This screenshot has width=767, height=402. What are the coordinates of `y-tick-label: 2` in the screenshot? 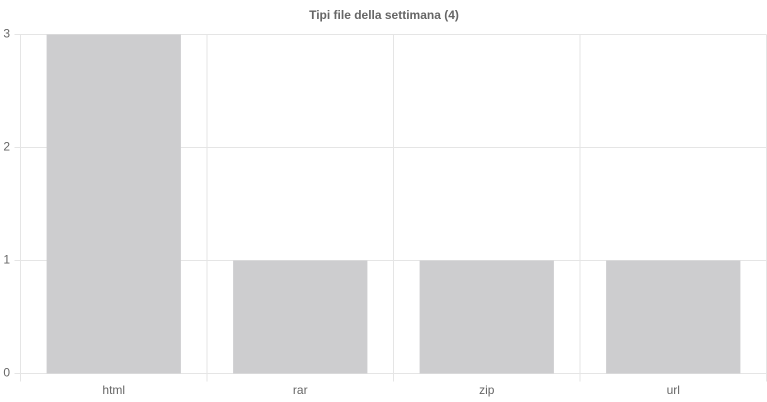 It's located at (6, 147).